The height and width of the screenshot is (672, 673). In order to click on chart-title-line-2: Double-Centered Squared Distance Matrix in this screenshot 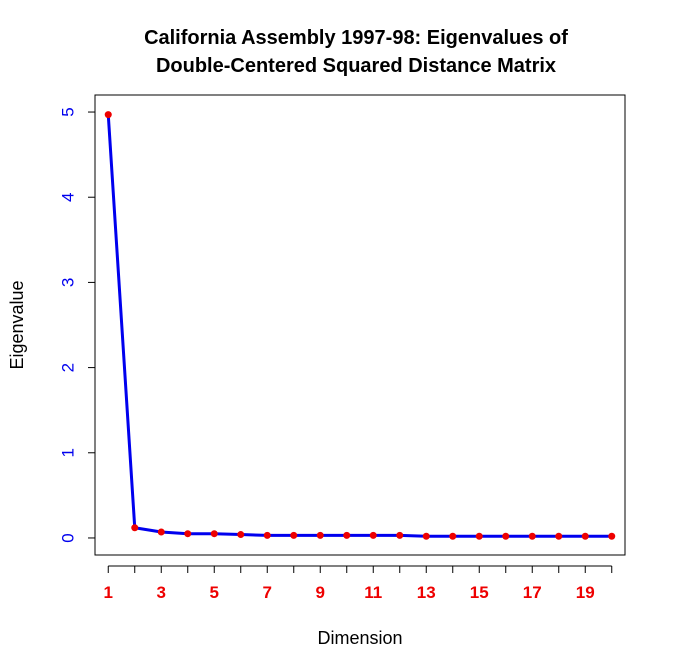, I will do `click(356, 66)`.